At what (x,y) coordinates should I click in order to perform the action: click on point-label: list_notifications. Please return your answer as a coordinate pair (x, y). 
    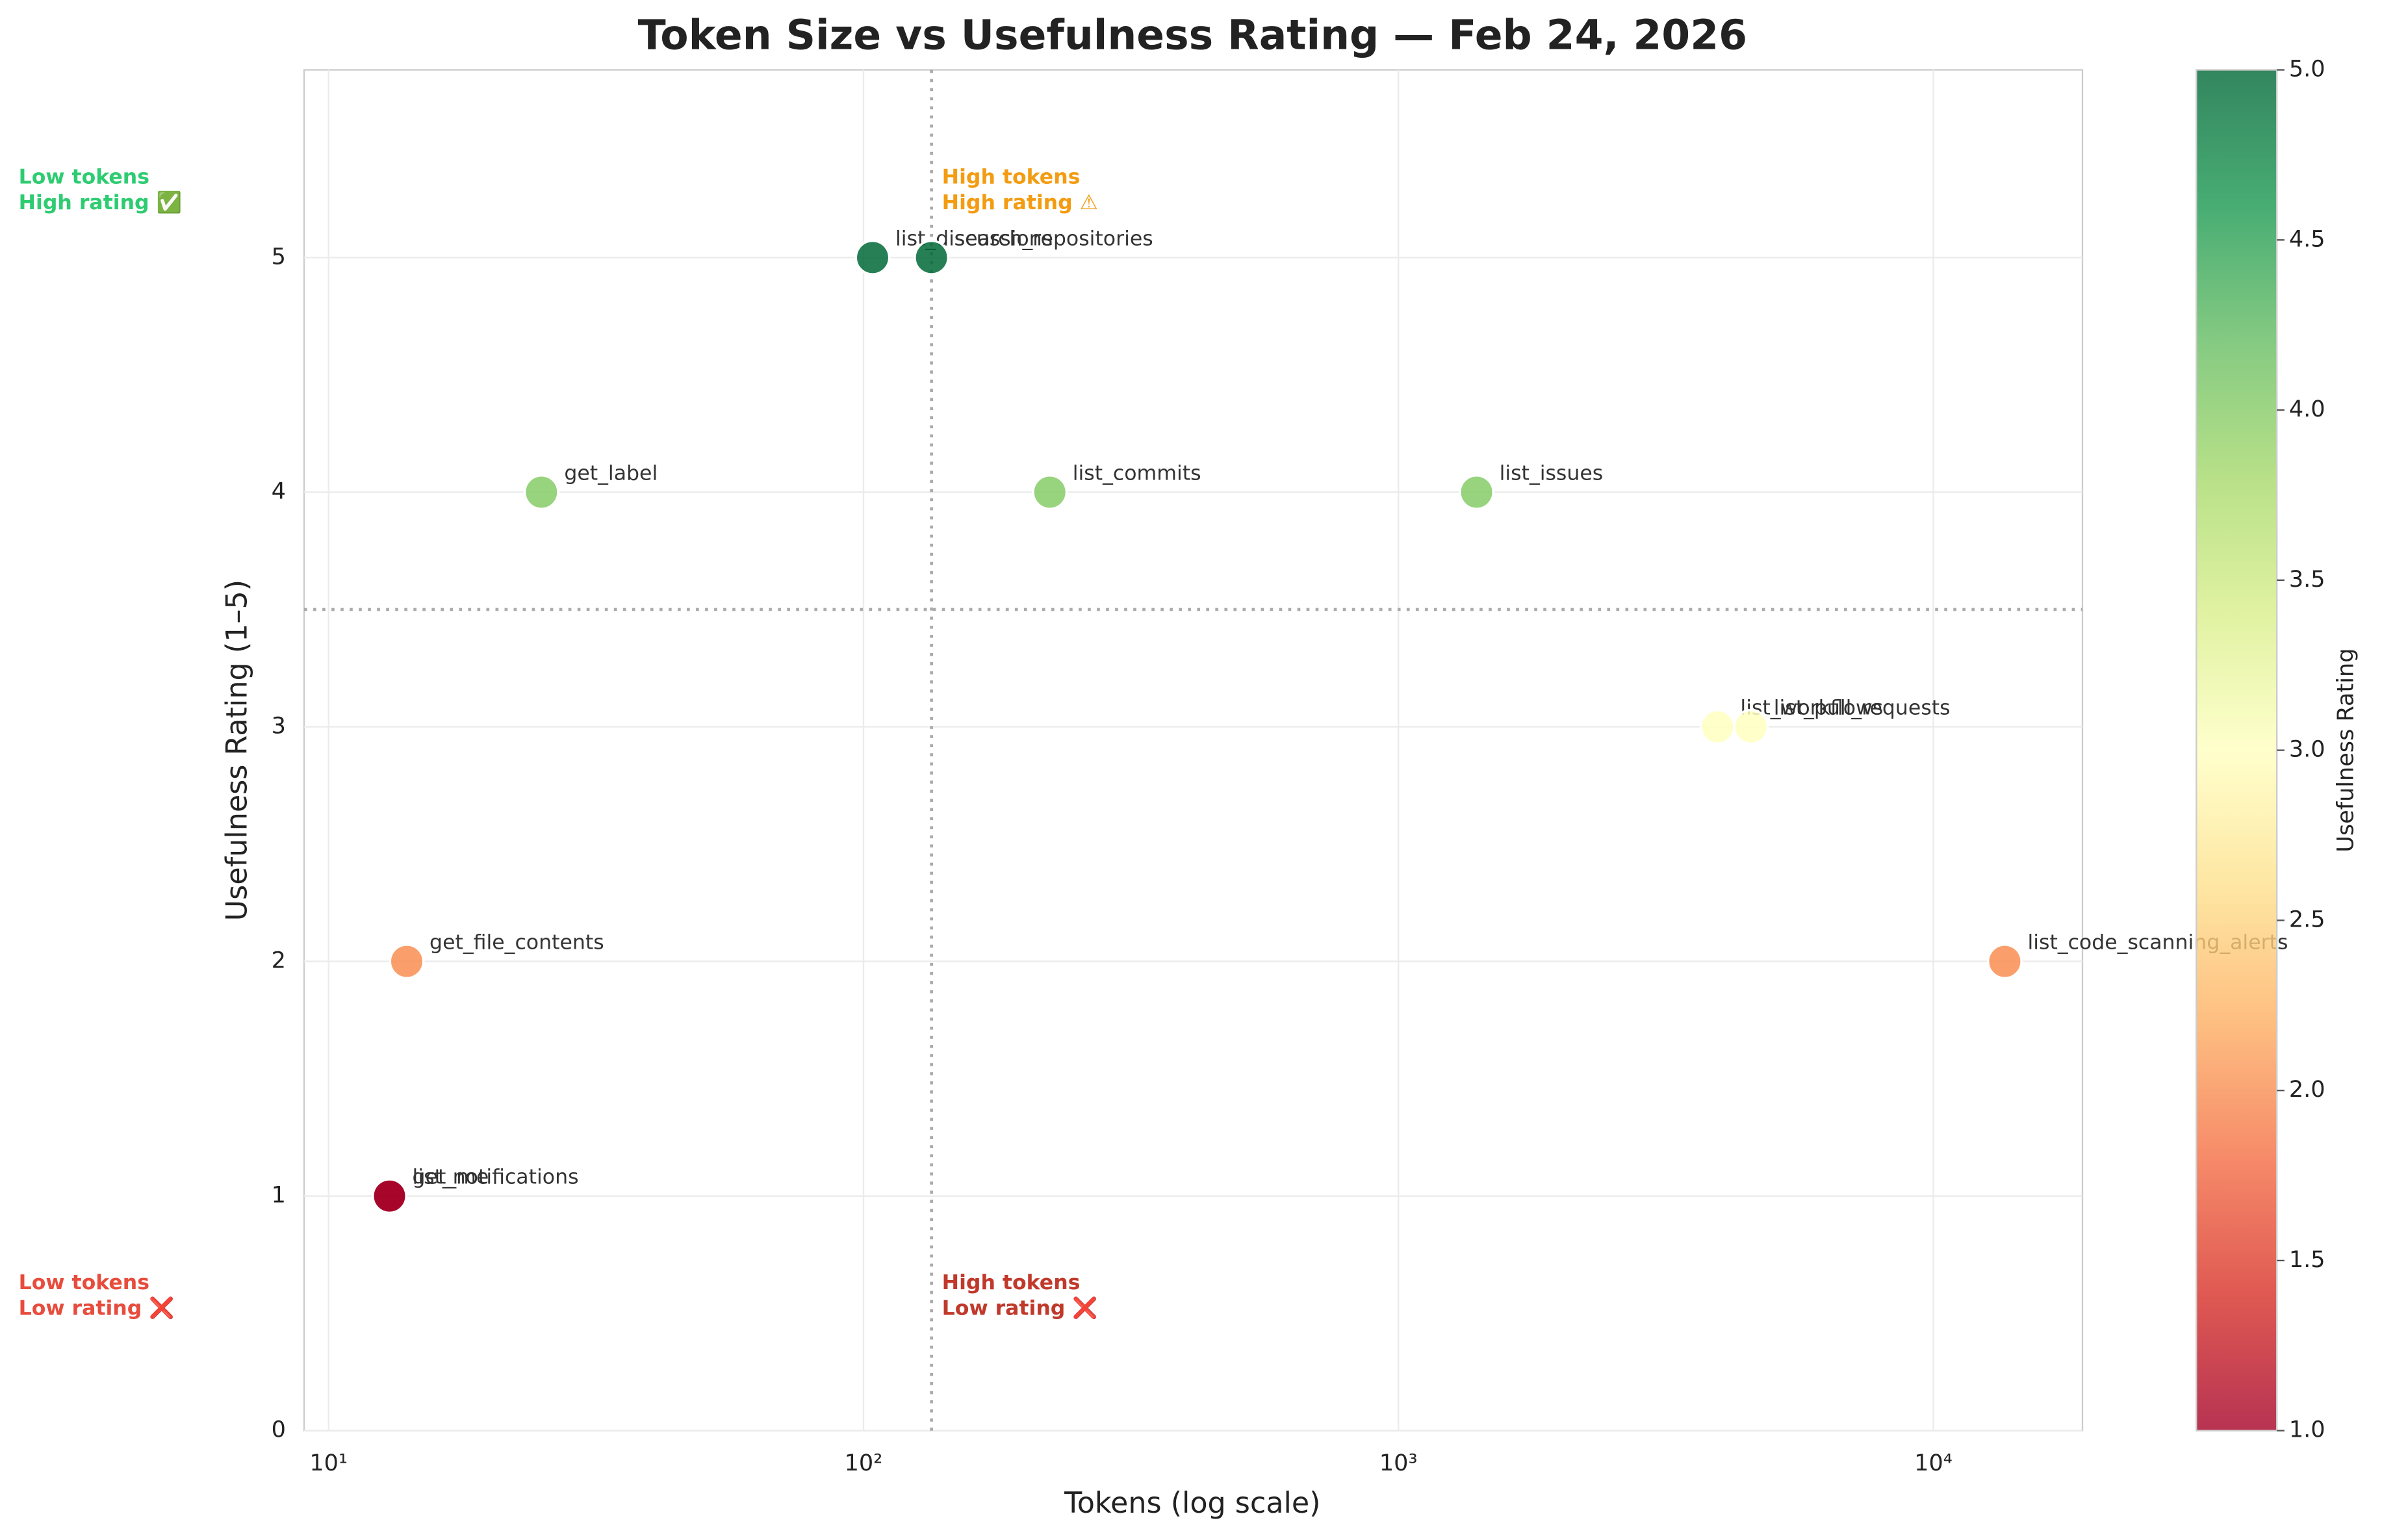
    Looking at the image, I should click on (496, 1177).